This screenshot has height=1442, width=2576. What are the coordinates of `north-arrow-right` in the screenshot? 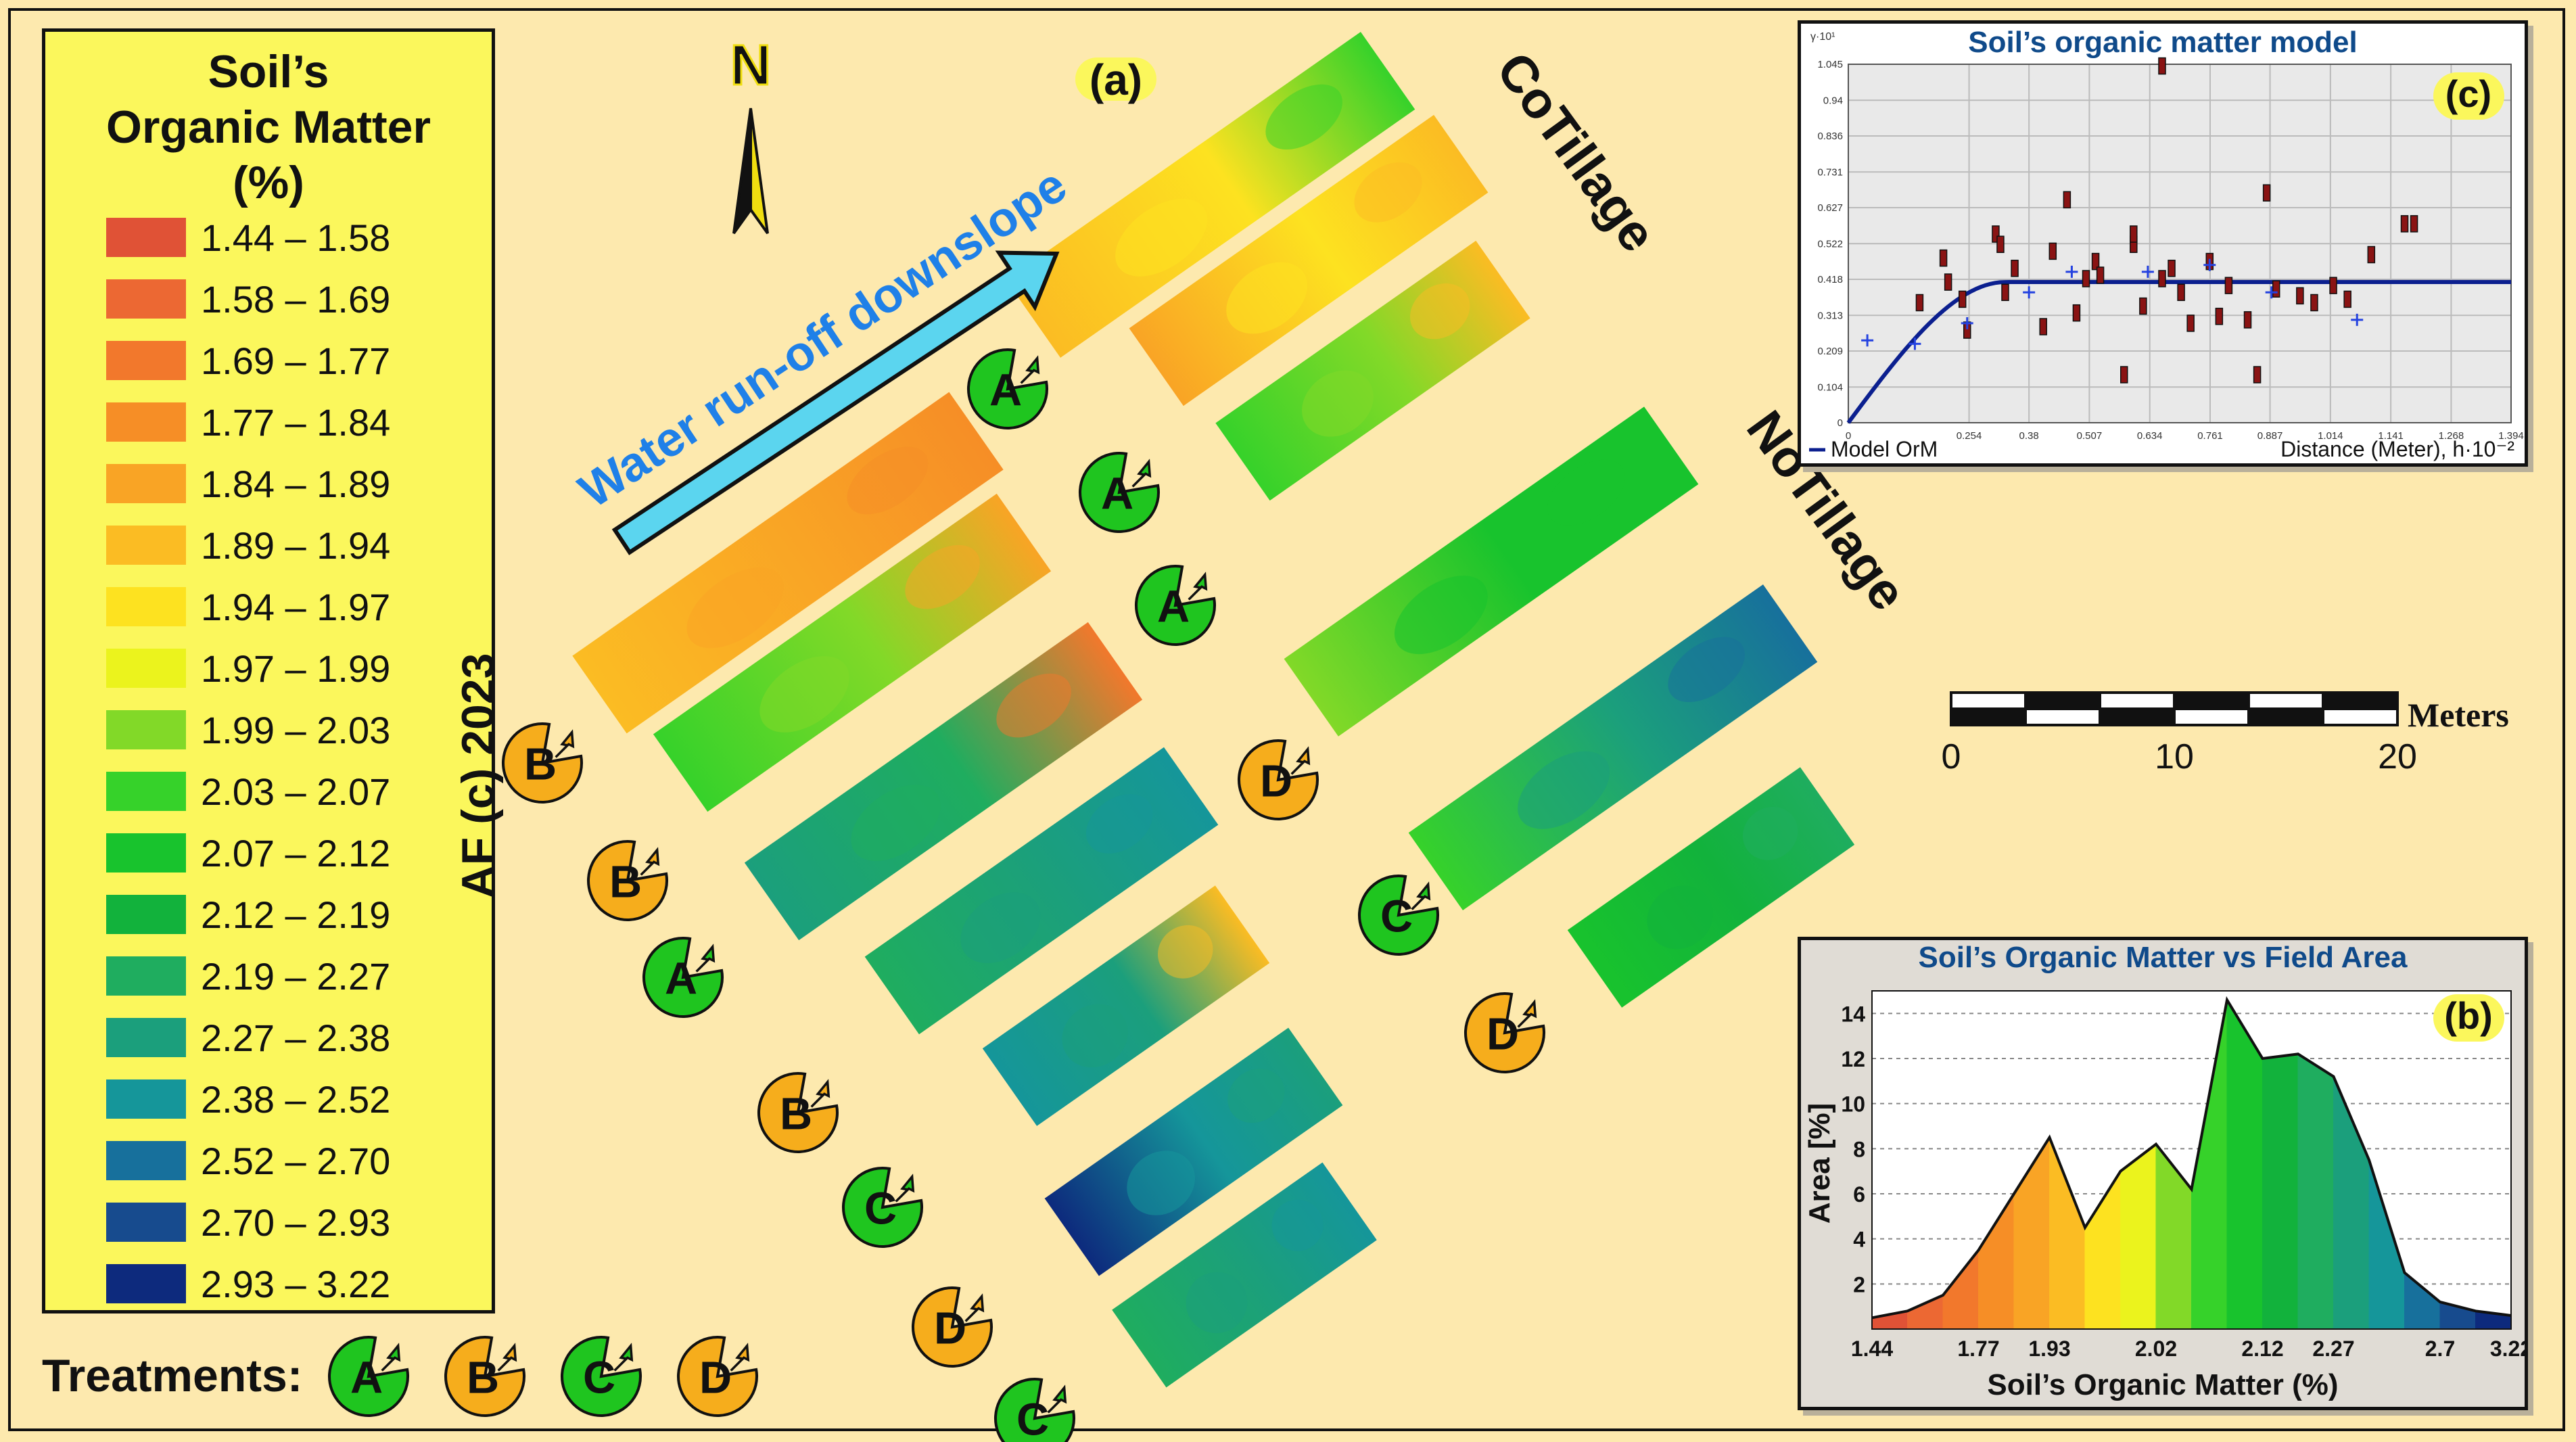 It's located at (759, 171).